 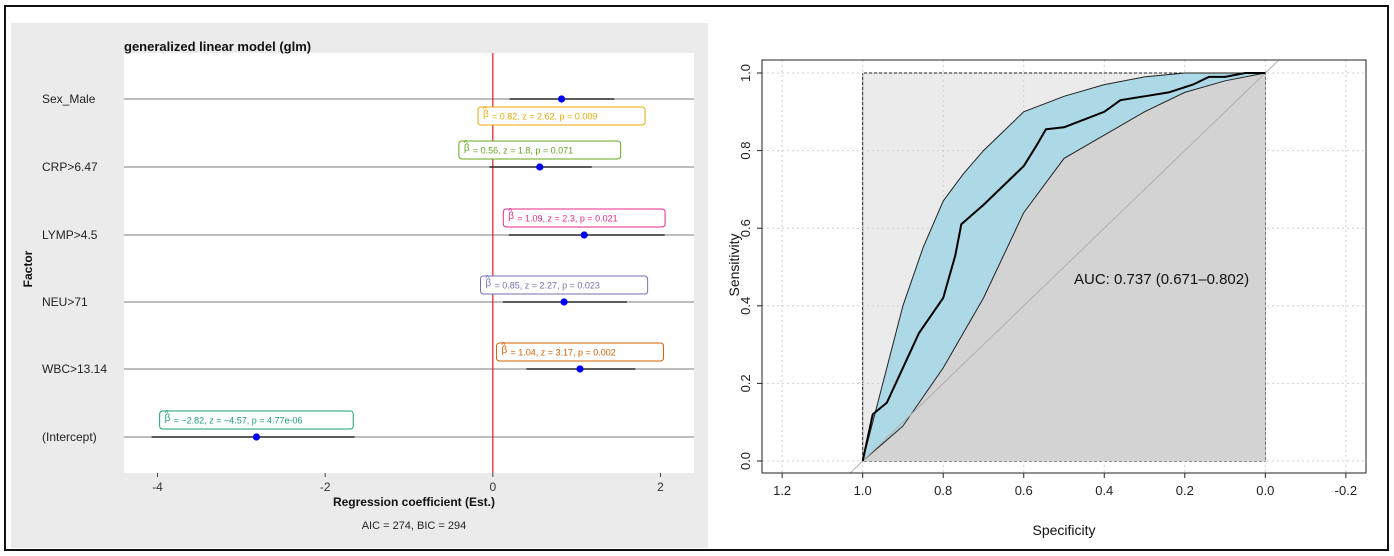 I want to click on forest-coefficient-label: = 0.56, z = 1.8, p = 0.071, so click(x=523, y=151).